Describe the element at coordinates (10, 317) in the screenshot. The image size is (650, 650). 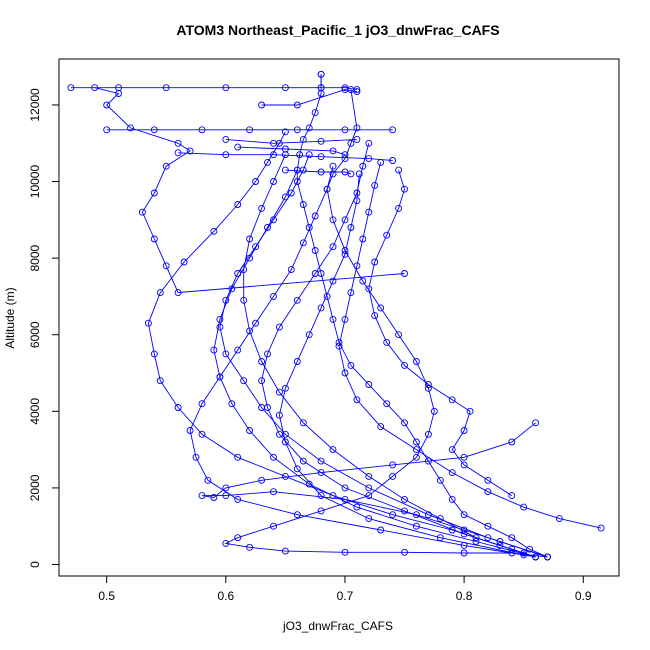
I see `y-axis-label: Altitude (m)` at that location.